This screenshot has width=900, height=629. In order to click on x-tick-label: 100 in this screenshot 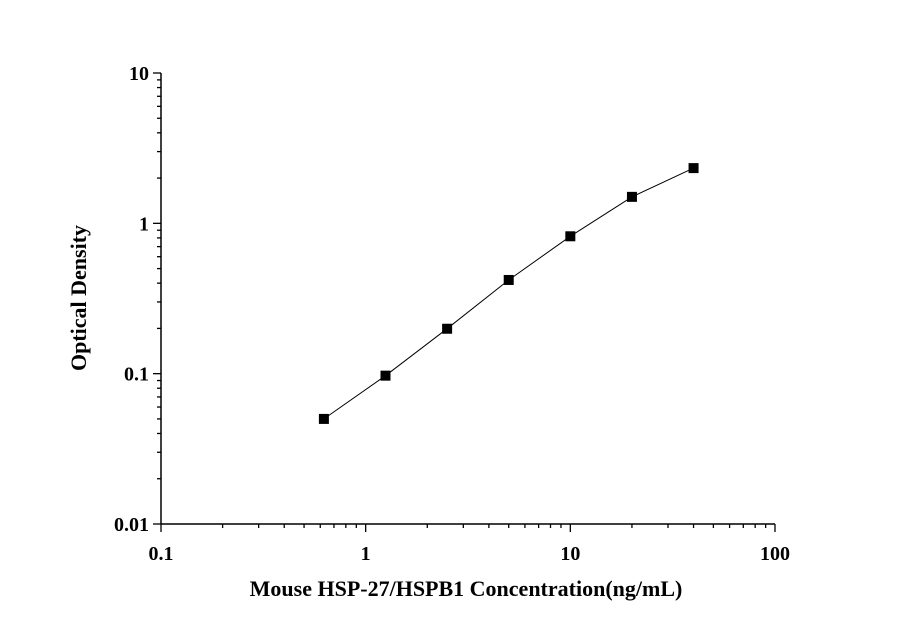, I will do `click(775, 554)`.